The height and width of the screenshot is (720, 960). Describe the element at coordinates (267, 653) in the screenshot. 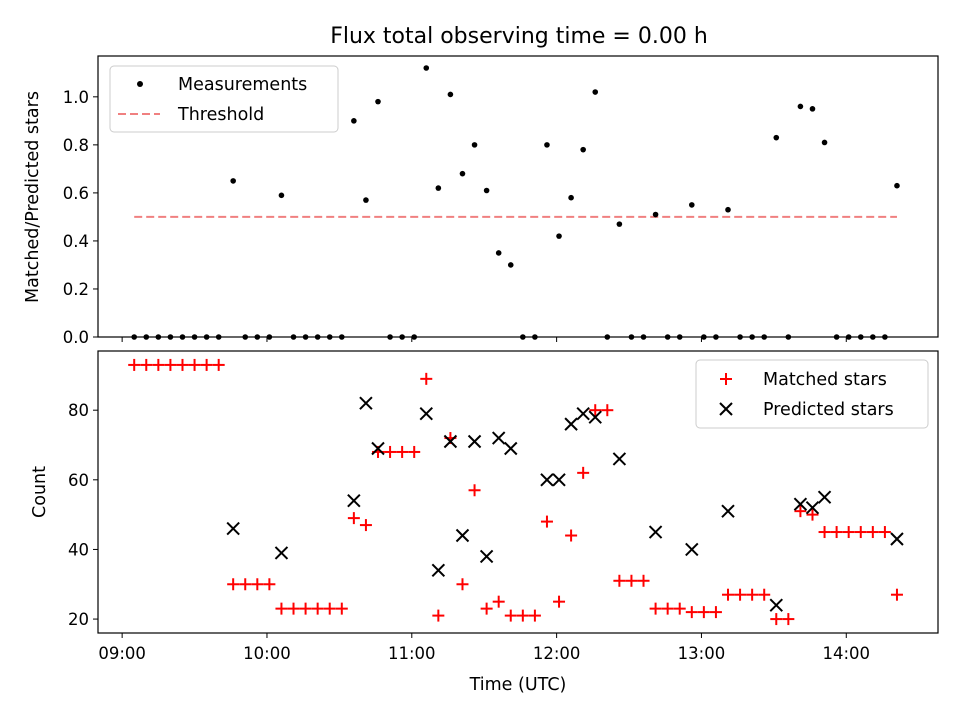

I see `bottom-x-tick-label: 10:00` at that location.